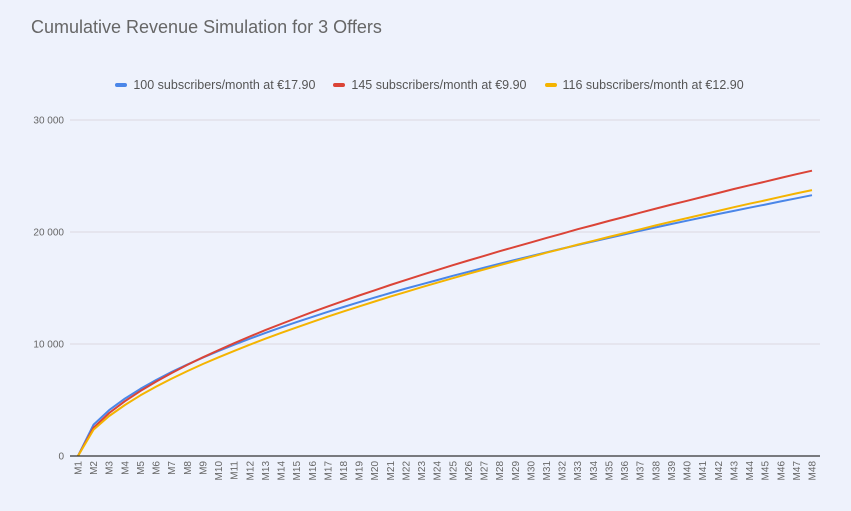  What do you see at coordinates (750, 471) in the screenshot?
I see `x-tick-label: M44` at bounding box center [750, 471].